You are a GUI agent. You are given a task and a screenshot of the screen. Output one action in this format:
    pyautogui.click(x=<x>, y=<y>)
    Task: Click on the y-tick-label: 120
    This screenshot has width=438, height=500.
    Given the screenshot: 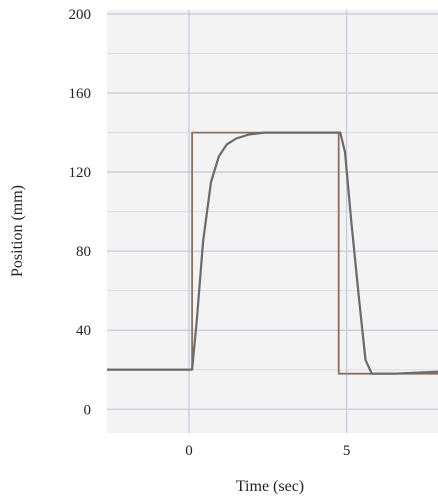 What is the action you would take?
    pyautogui.click(x=80, y=173)
    